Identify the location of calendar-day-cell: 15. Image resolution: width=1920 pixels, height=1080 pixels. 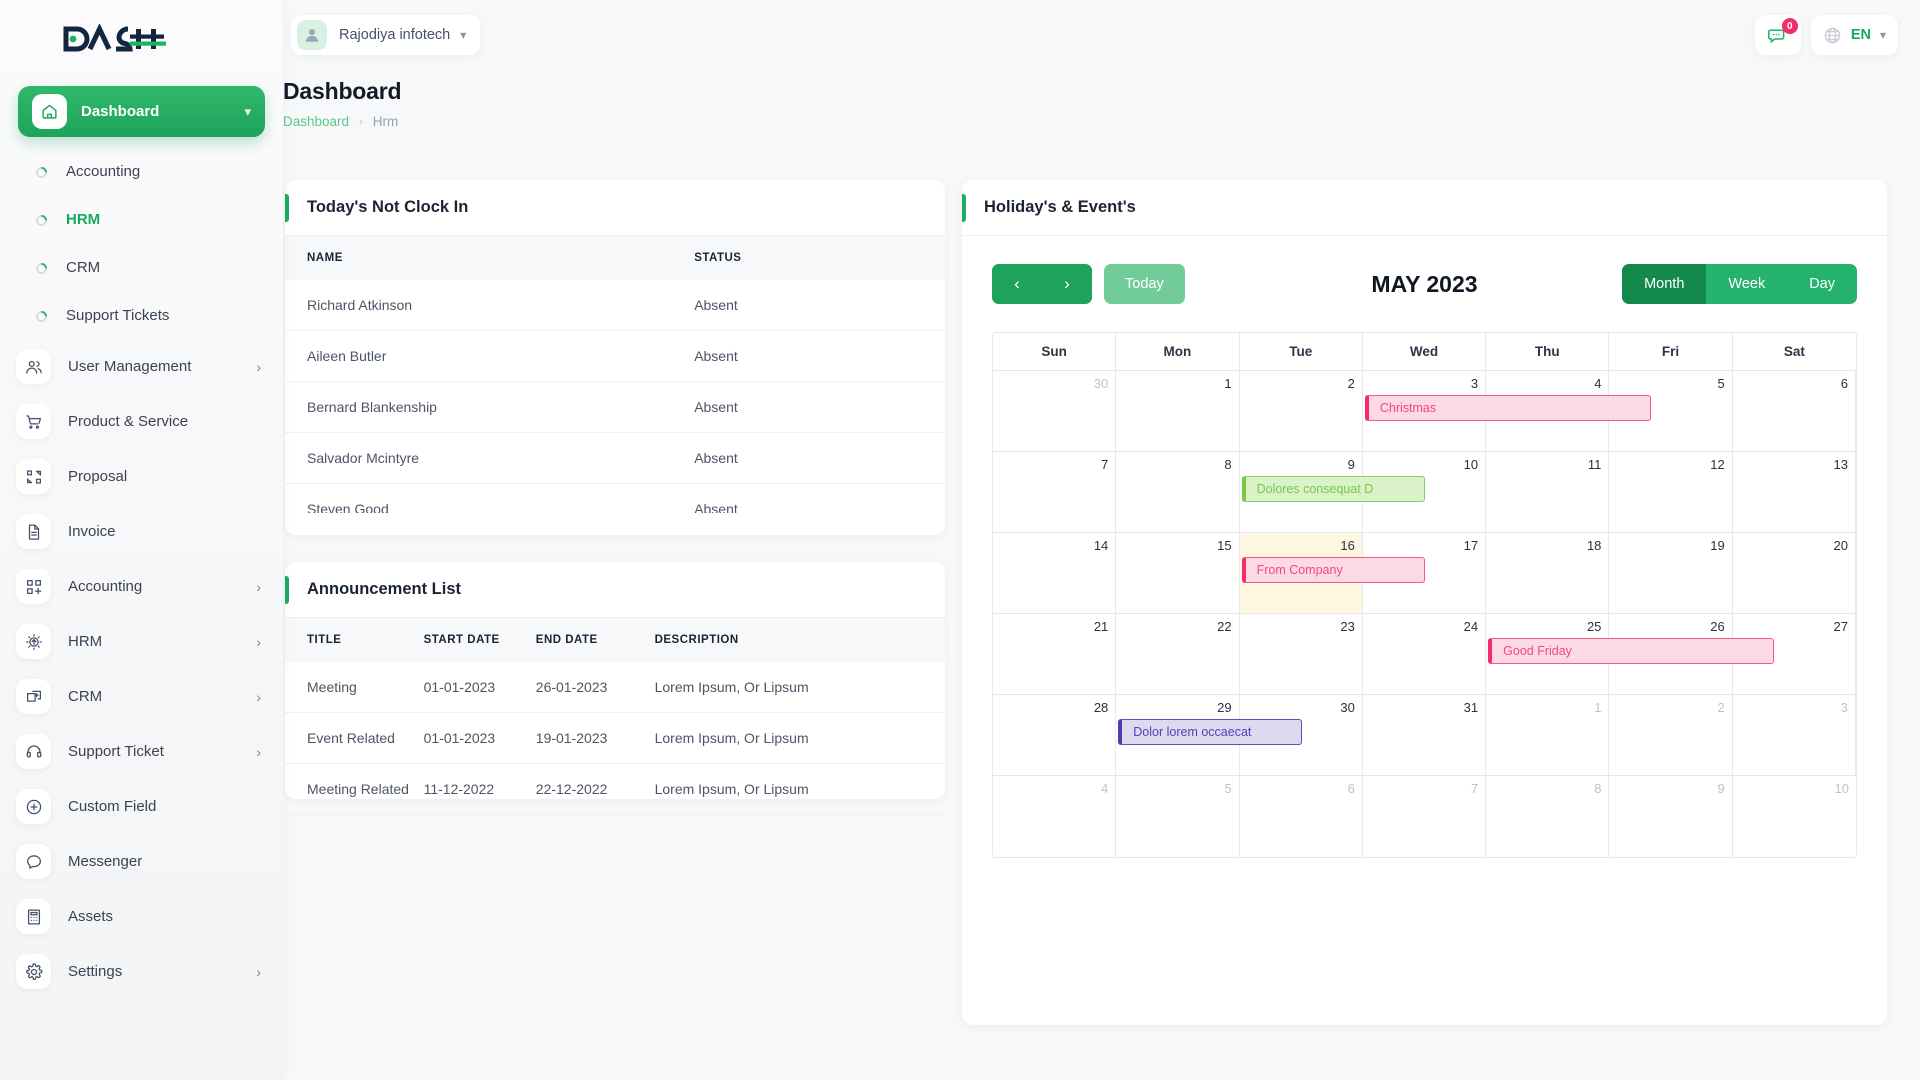
(1178, 573).